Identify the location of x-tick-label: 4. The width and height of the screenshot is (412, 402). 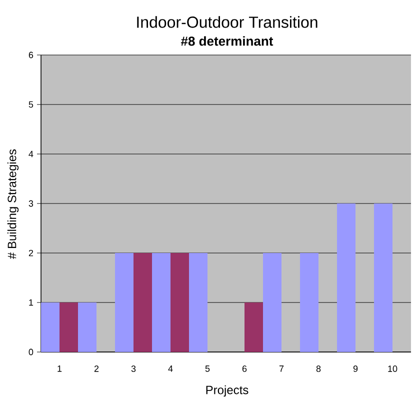
(170, 369).